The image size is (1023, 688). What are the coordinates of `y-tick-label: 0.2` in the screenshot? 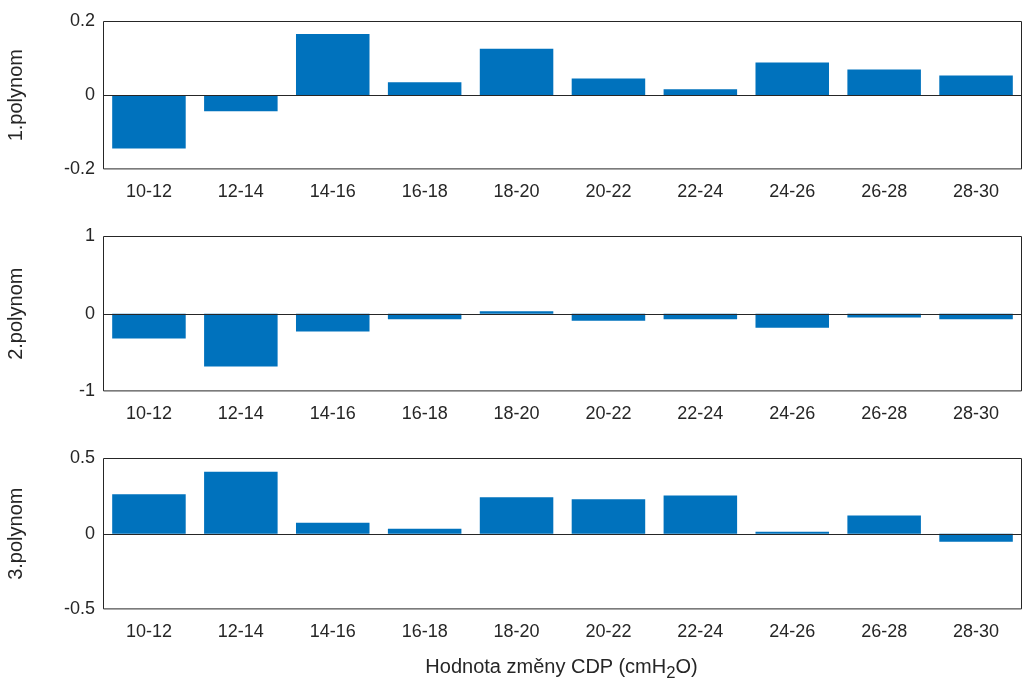 It's located at (82, 19).